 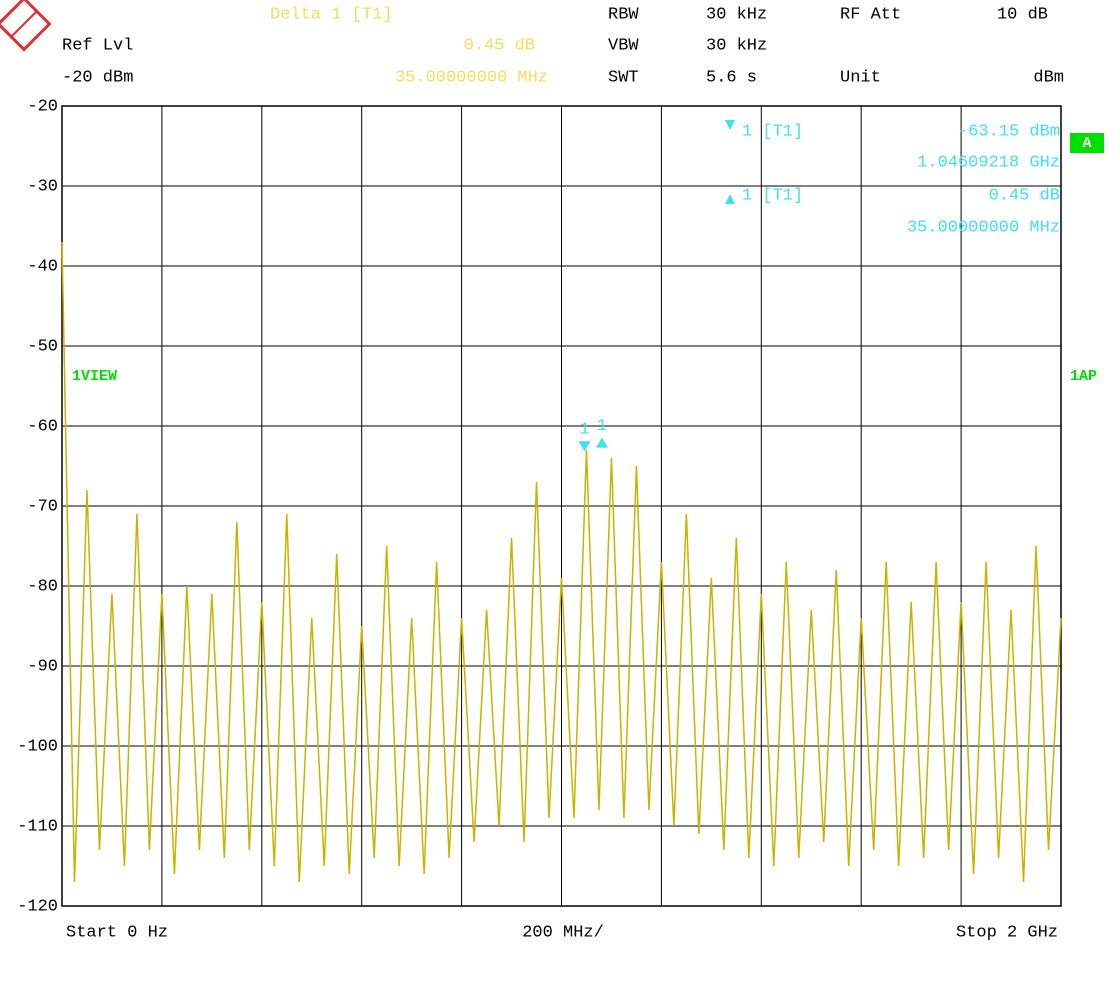 I want to click on detector-label: 1AP, so click(x=1083, y=376).